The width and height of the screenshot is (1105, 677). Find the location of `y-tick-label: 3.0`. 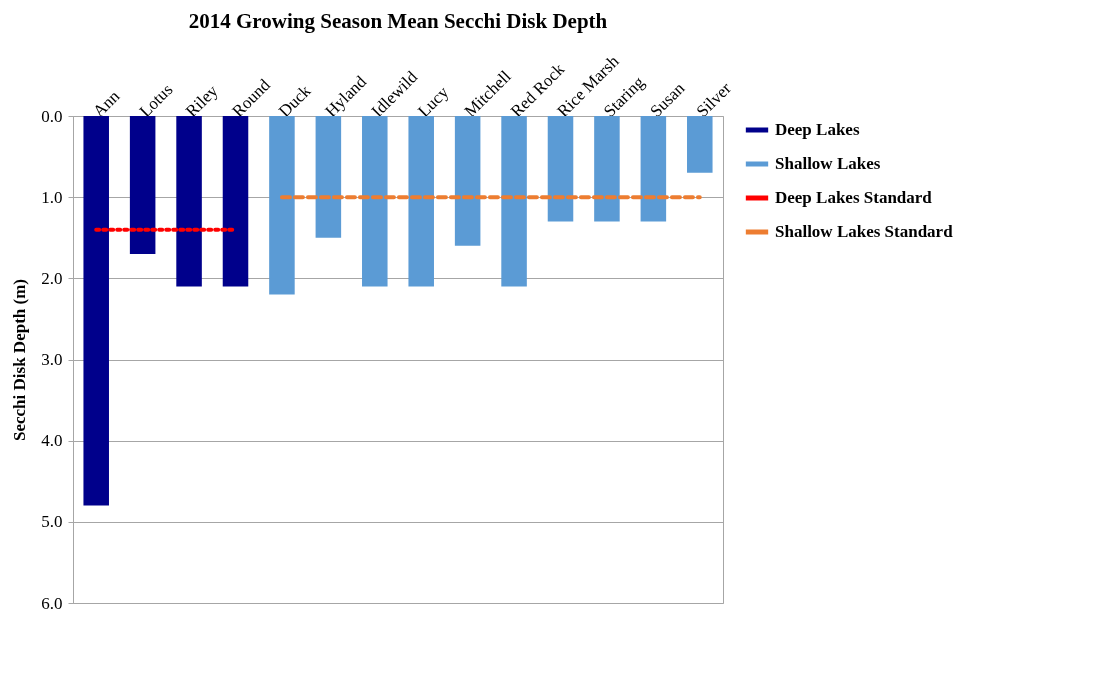

y-tick-label: 3.0 is located at coordinates (52, 359).